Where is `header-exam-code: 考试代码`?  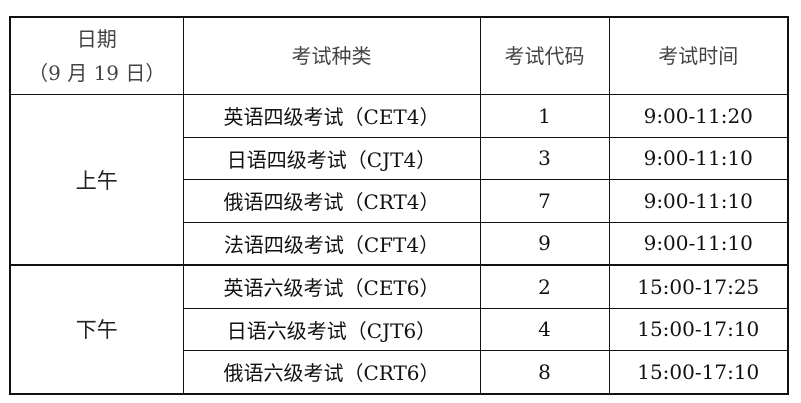 header-exam-code: 考试代码 is located at coordinates (544, 55).